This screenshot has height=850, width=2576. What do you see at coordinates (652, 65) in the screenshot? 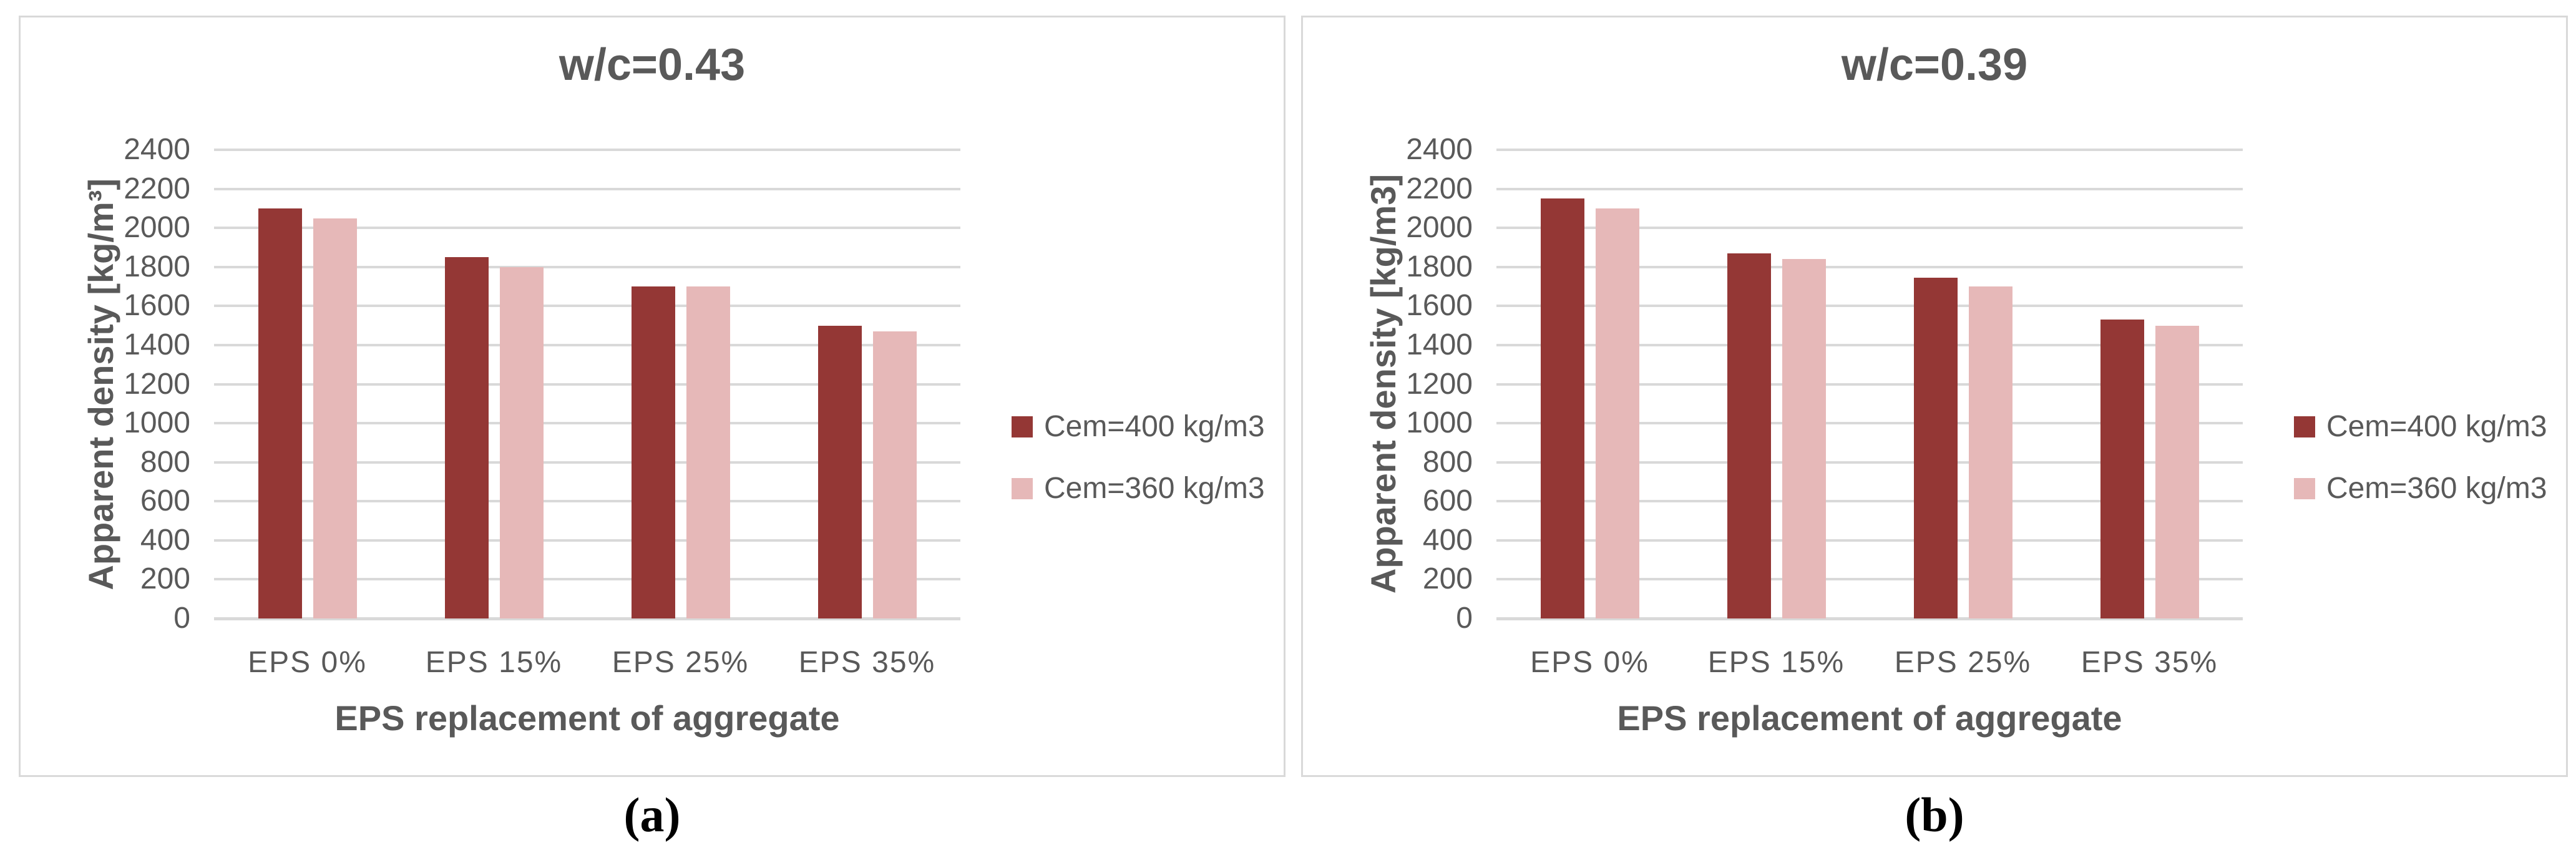
I see `chart-title: w/c=0.43` at bounding box center [652, 65].